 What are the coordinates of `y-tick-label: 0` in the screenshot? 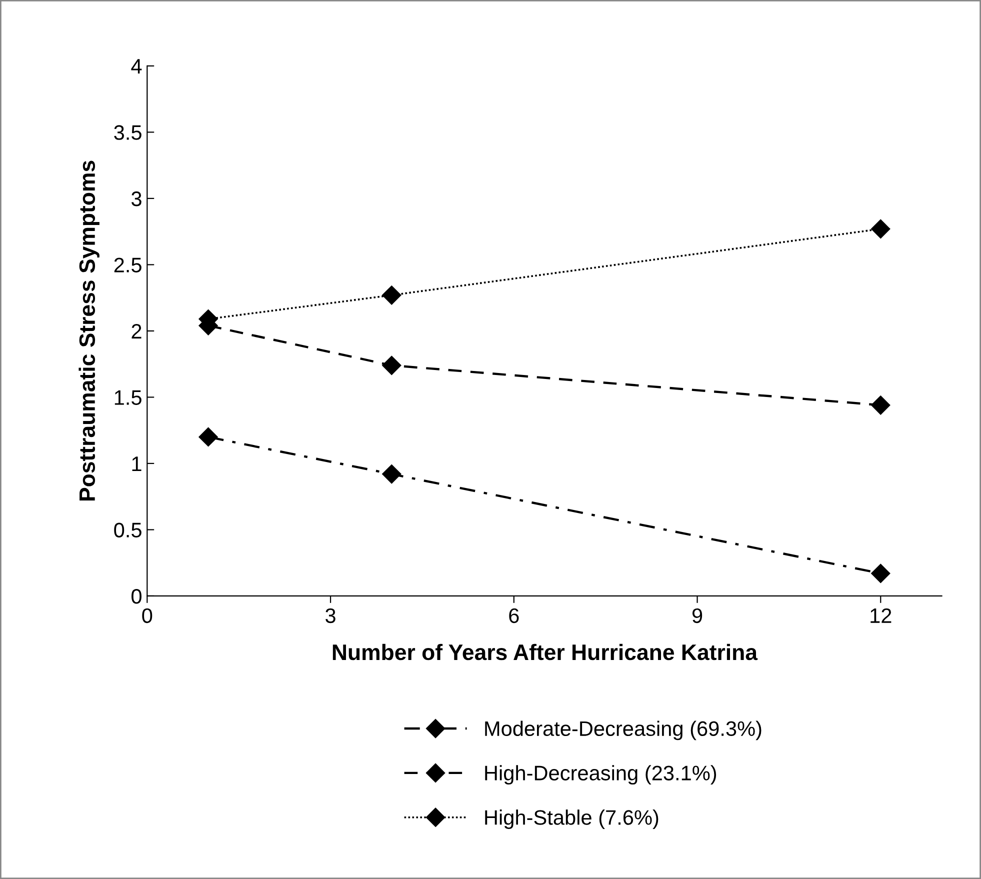 It's located at (137, 596).